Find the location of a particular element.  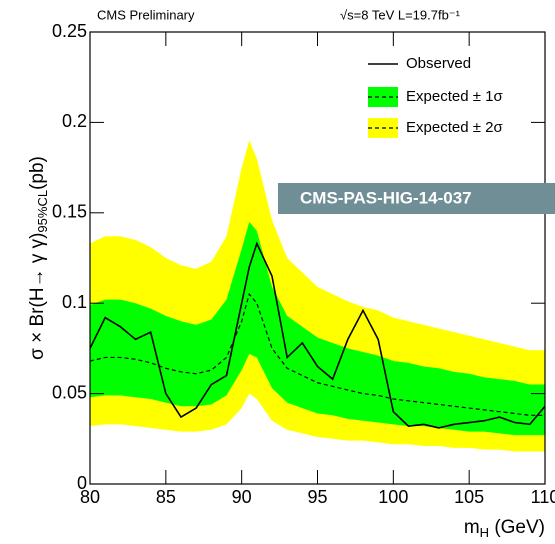

y-axis-label-part: (pb) is located at coordinates (37, 173).